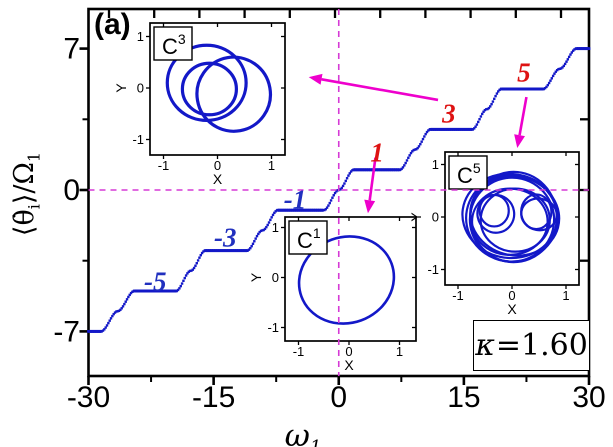 Image resolution: width=613 pixels, height=447 pixels. What do you see at coordinates (71, 190) in the screenshot?
I see `y-tick-label: 0` at bounding box center [71, 190].